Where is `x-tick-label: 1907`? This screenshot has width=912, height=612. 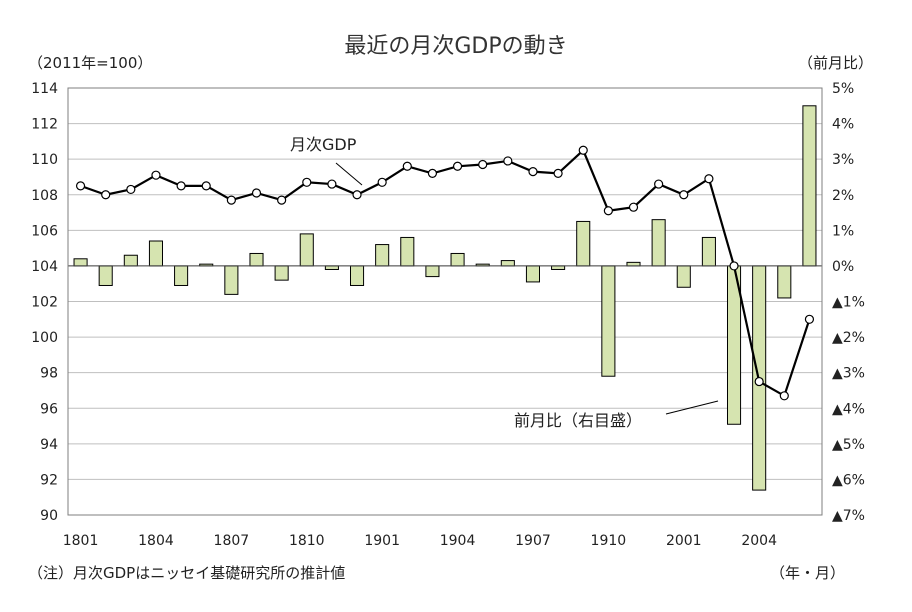 x-tick-label: 1907 is located at coordinates (533, 541).